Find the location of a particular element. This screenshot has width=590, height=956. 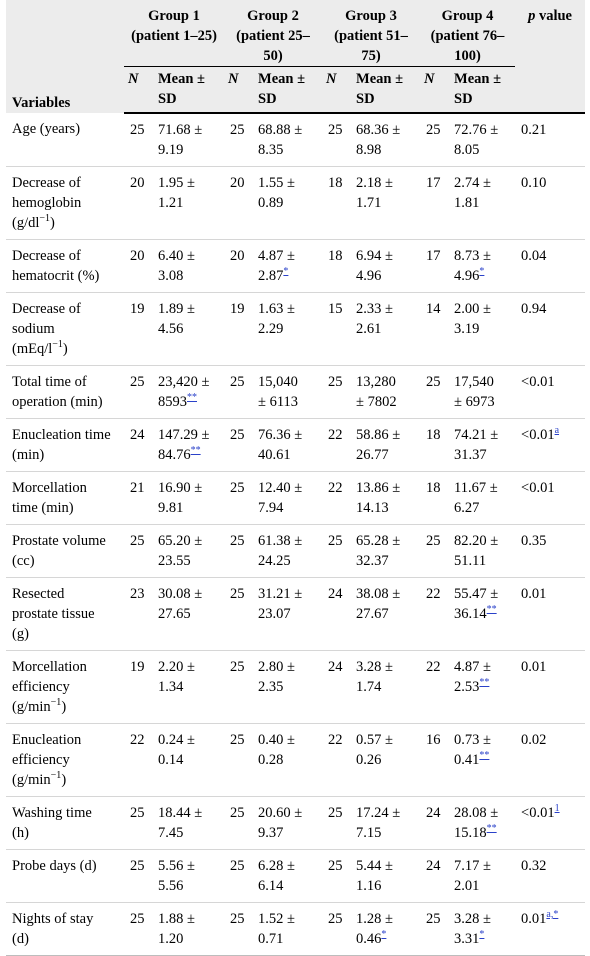

sd-value: 1.34 is located at coordinates (171, 687).